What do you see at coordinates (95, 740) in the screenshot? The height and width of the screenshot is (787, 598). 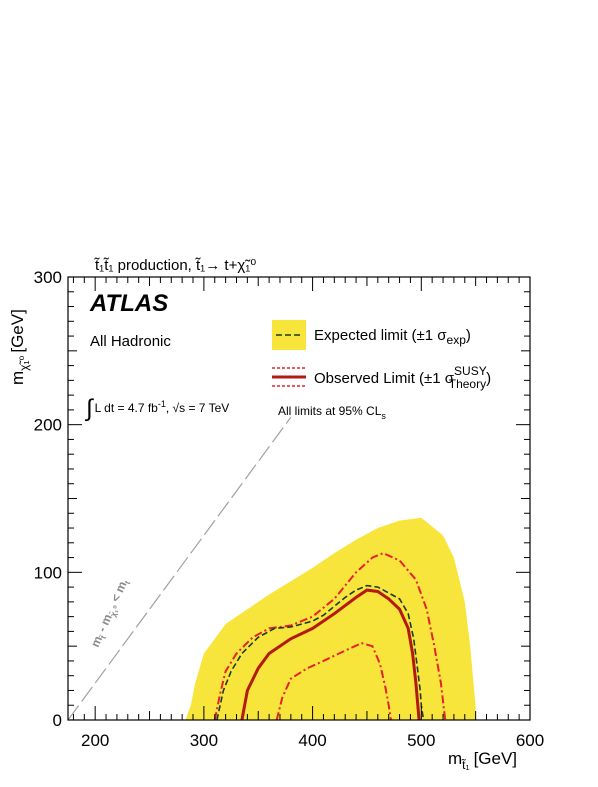 I see `x-tick-label: 200` at bounding box center [95, 740].